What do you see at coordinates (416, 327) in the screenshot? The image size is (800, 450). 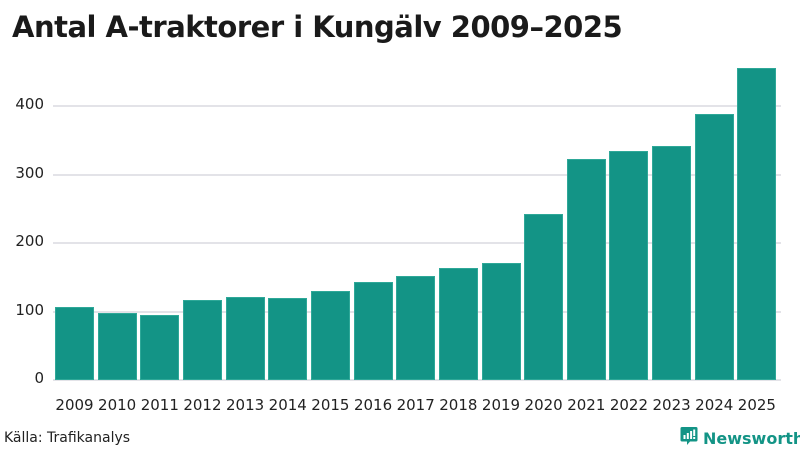 I see `bar-2017` at bounding box center [416, 327].